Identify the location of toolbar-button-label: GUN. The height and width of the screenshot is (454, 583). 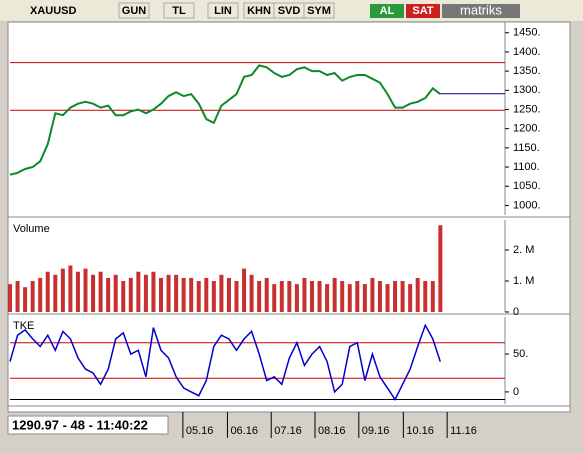
(134, 11).